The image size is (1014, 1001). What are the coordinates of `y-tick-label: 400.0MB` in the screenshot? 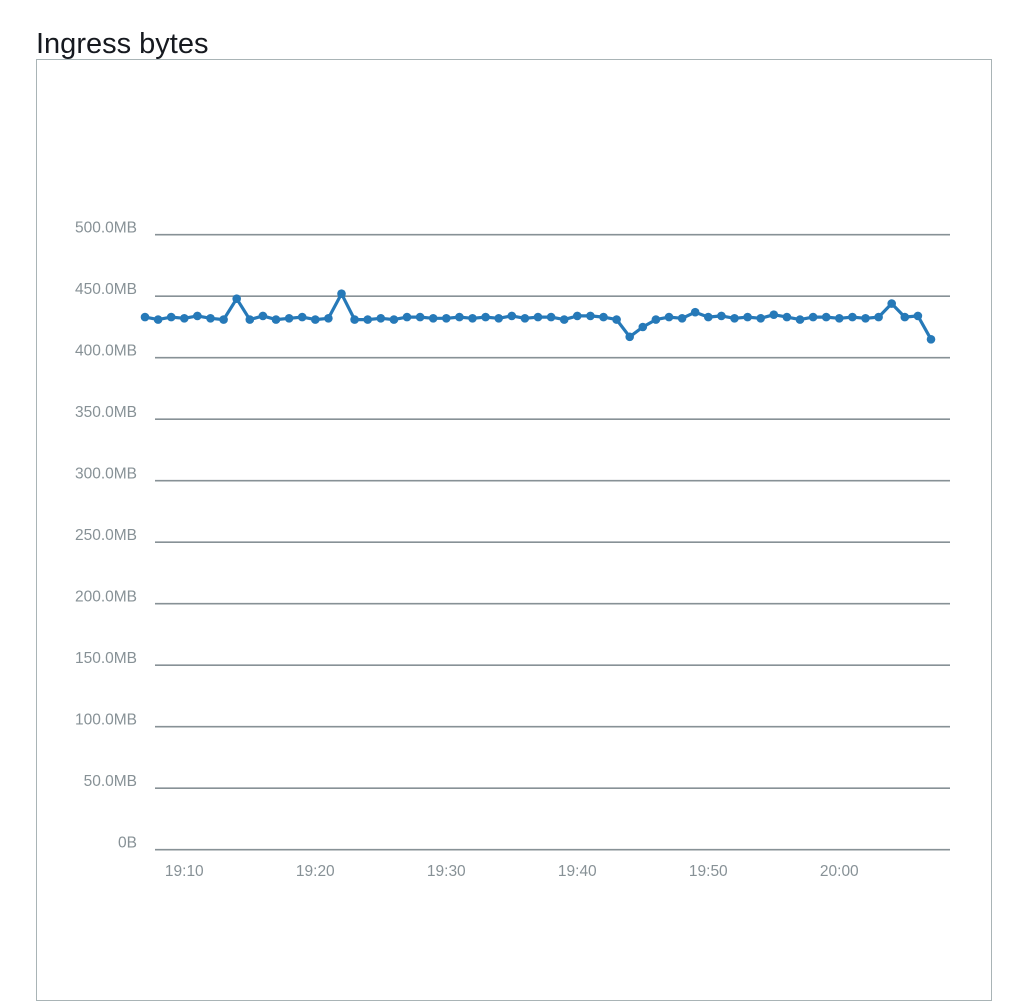 It's located at (106, 351).